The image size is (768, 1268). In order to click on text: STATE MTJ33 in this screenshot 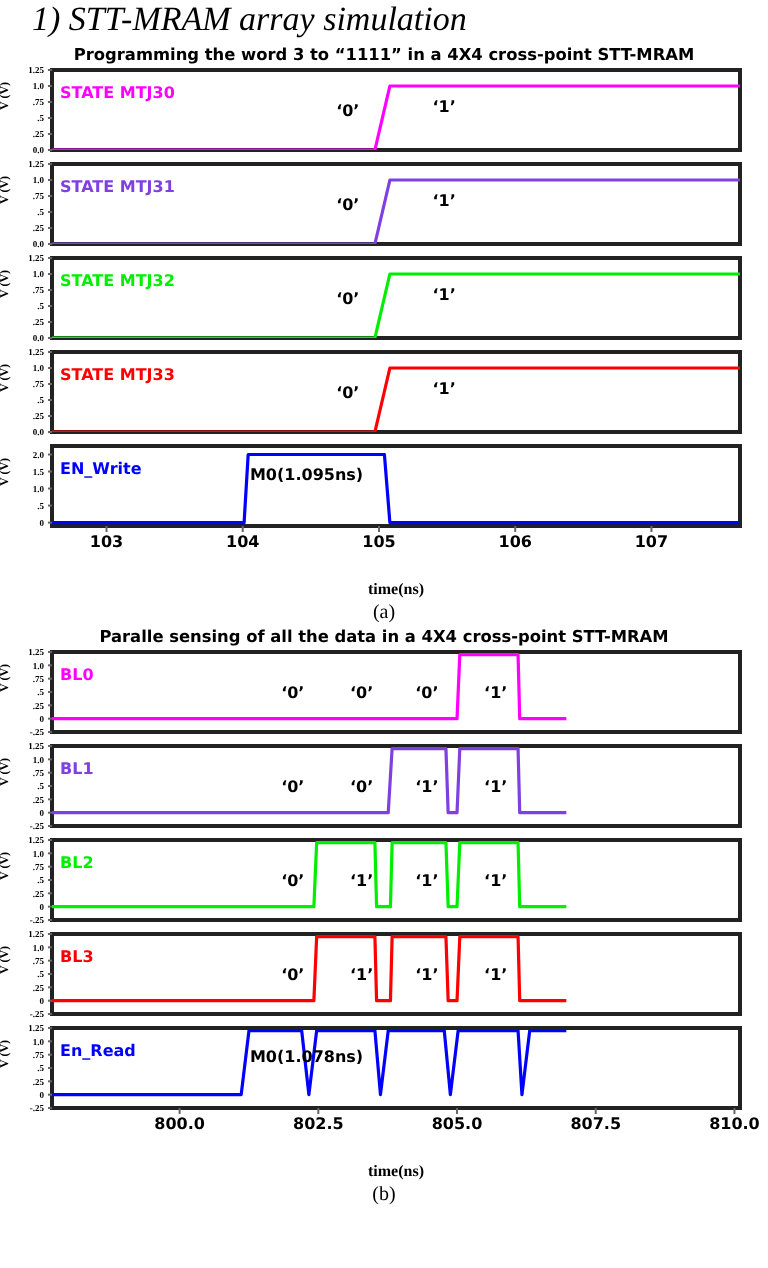, I will do `click(117, 375)`.